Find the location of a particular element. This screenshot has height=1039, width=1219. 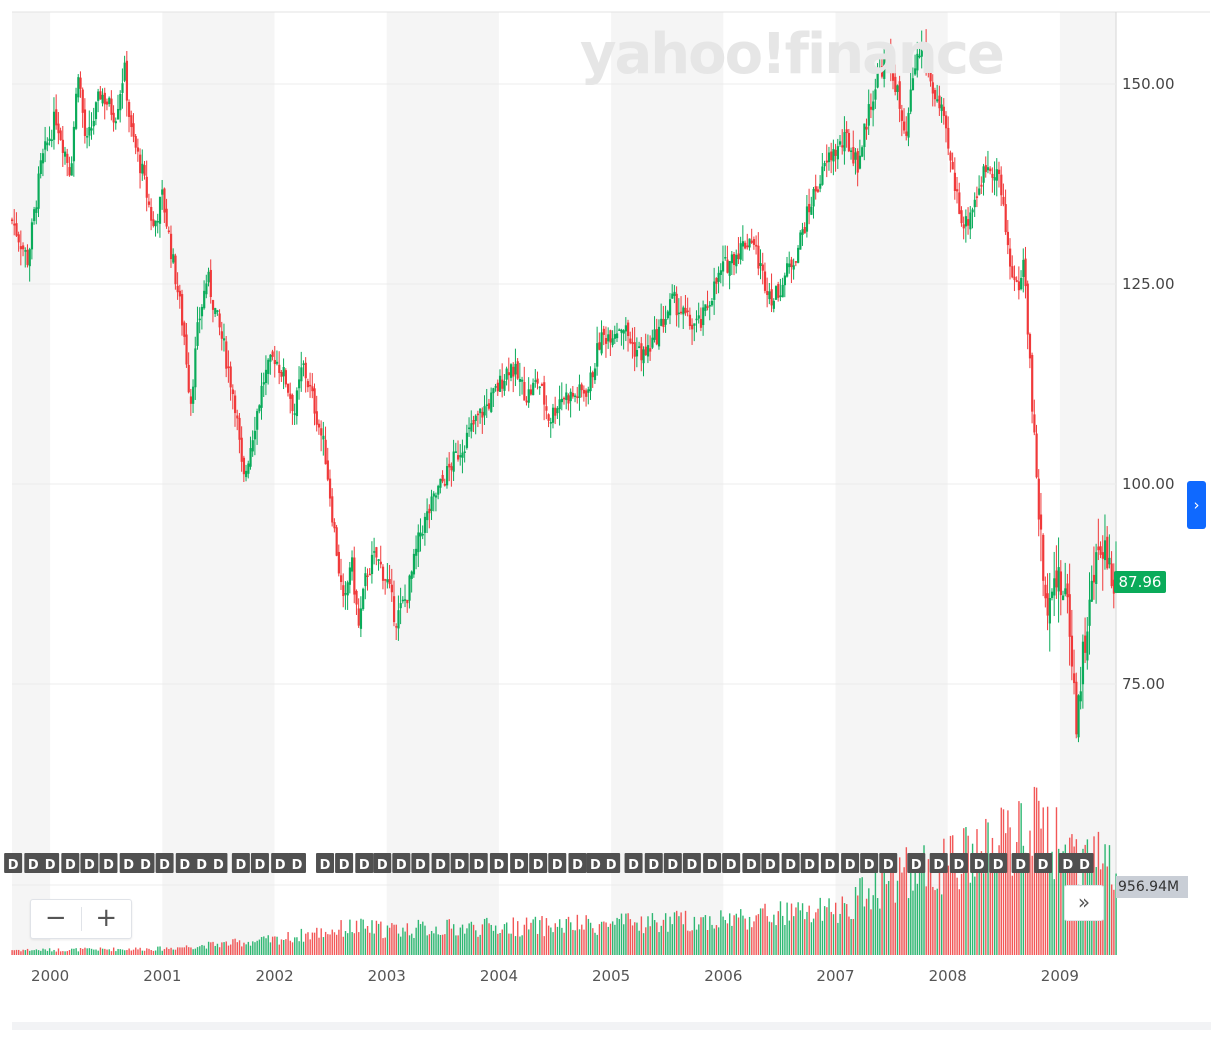

zoom-out-button: − is located at coordinates (55, 918).